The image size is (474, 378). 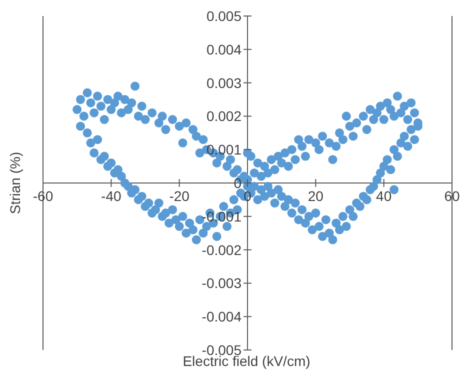 What do you see at coordinates (248, 196) in the screenshot?
I see `x-tick-label: 0` at bounding box center [248, 196].